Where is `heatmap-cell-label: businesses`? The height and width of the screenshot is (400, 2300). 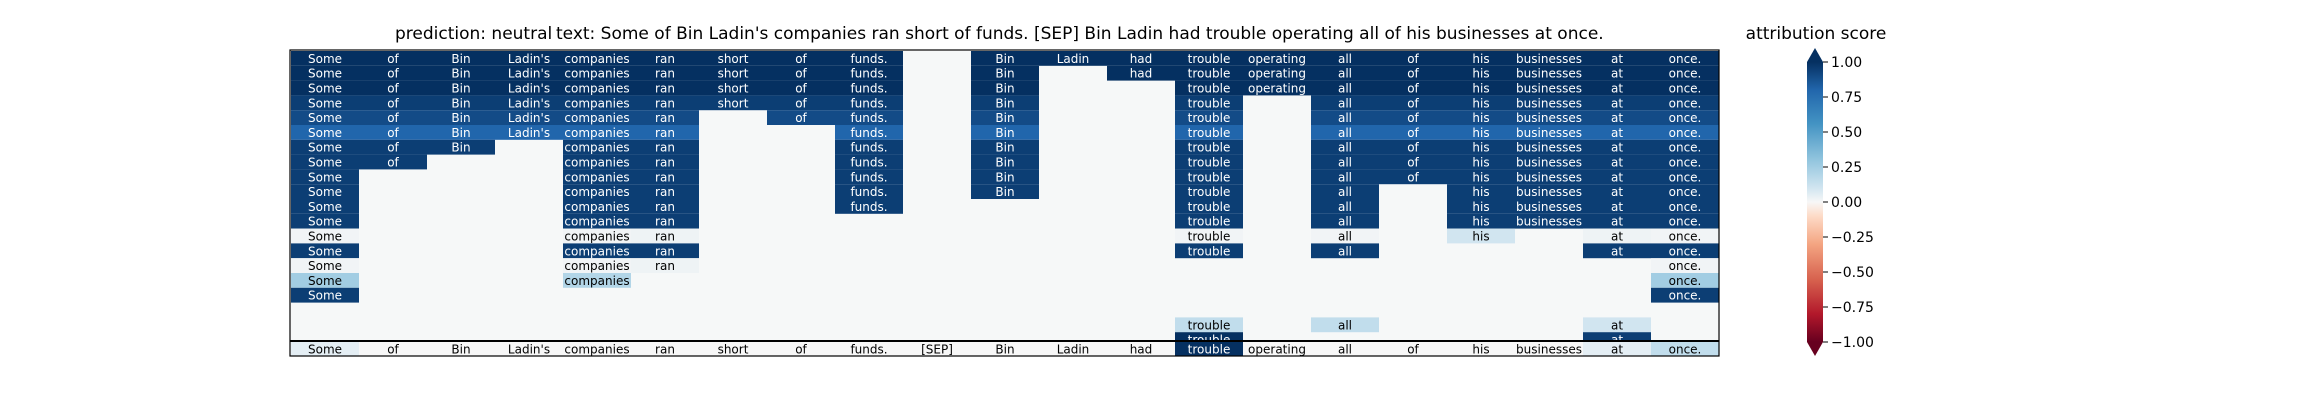 heatmap-cell-label: businesses is located at coordinates (1549, 133).